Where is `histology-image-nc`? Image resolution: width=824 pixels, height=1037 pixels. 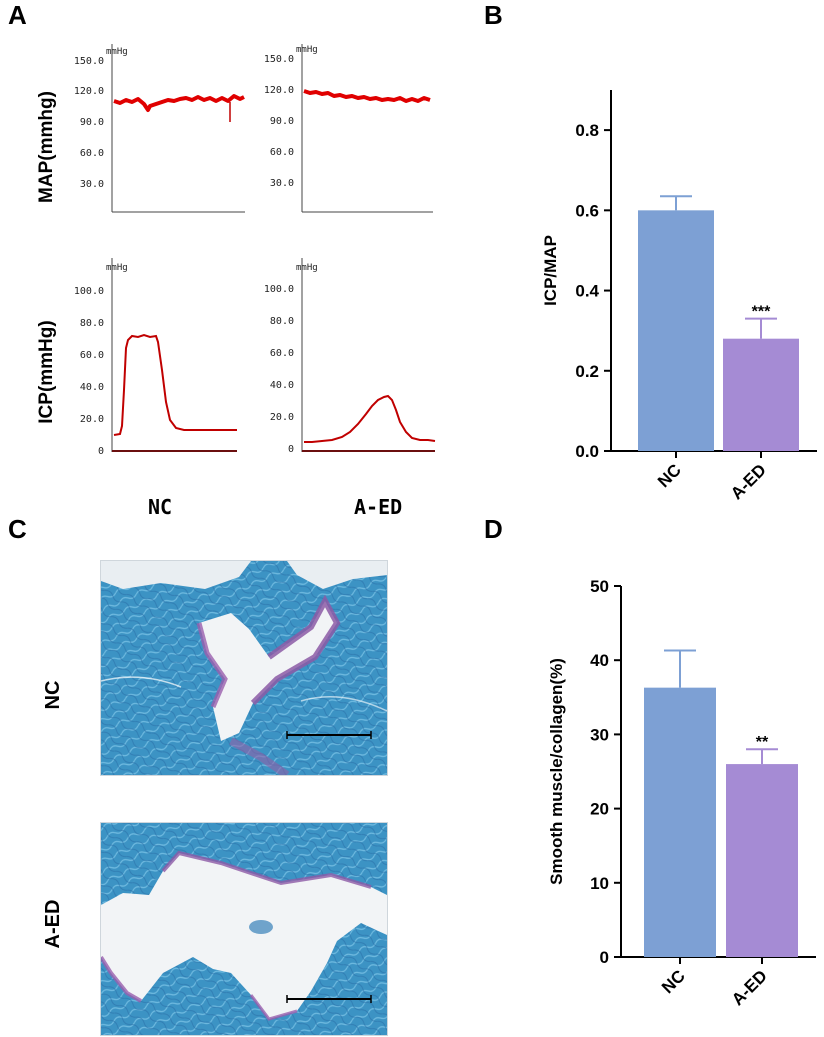 histology-image-nc is located at coordinates (244, 668).